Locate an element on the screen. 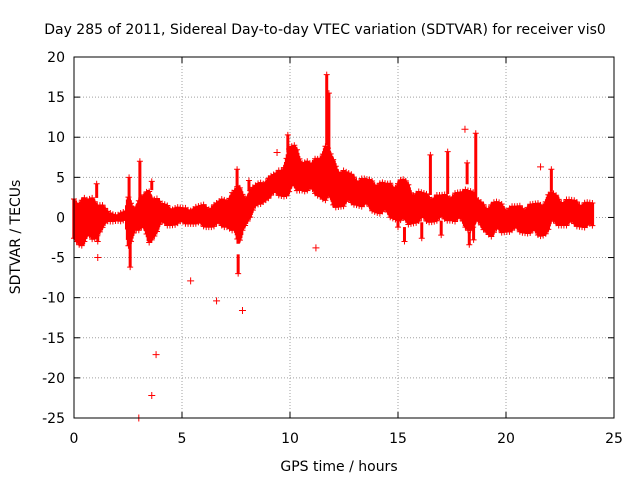 This screenshot has height=480, width=640. x-tick-label: 5 is located at coordinates (182, 439).